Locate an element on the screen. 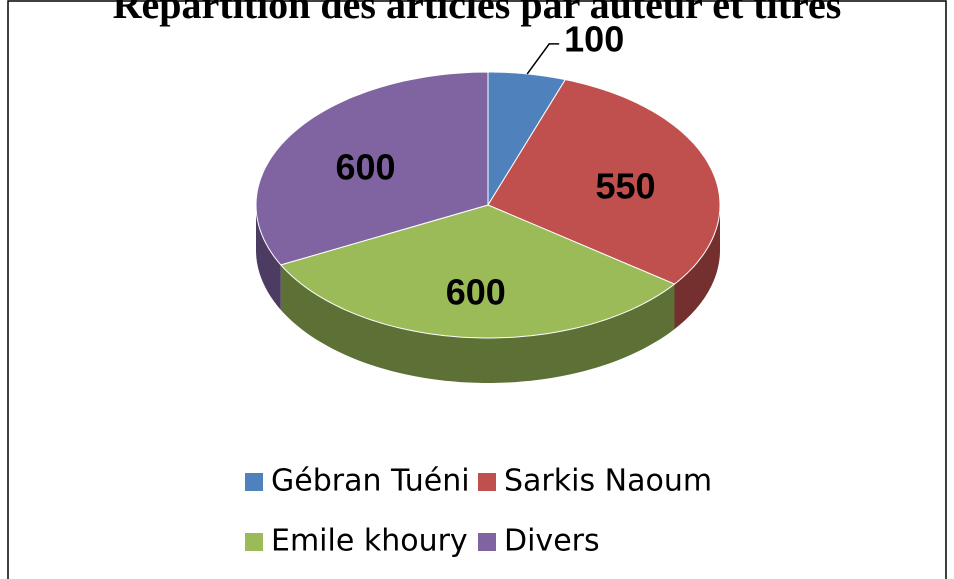 Image resolution: width=954 pixels, height=579 pixels. data-label: 100 is located at coordinates (594, 38).